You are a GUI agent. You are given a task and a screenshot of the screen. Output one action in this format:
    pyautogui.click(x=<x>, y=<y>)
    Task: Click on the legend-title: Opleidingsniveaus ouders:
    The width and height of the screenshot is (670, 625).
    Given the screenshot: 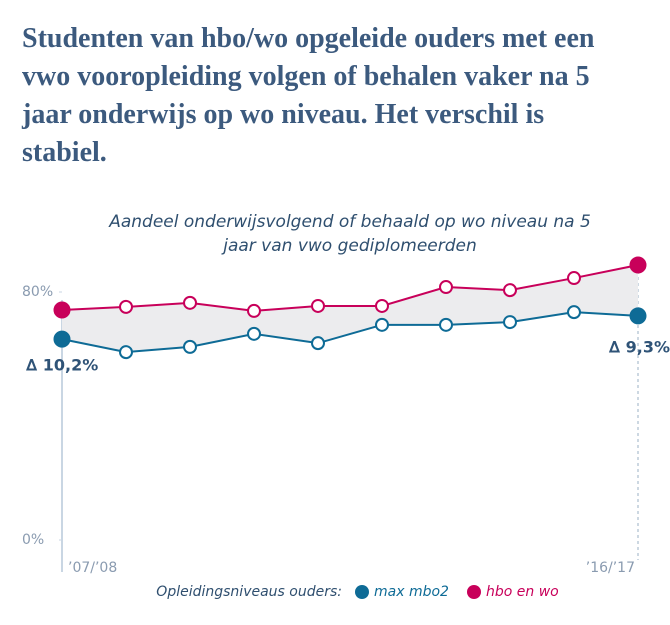 What is the action you would take?
    pyautogui.click(x=249, y=592)
    